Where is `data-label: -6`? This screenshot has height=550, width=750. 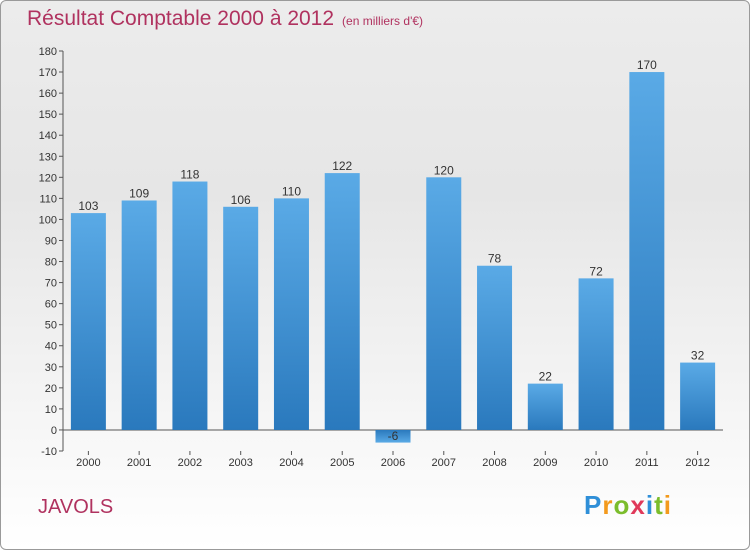 data-label: -6 is located at coordinates (393, 436).